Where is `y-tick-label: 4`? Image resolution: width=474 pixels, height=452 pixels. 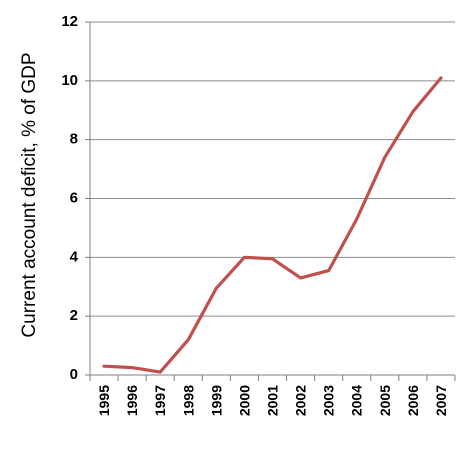 y-tick-label: 4 is located at coordinates (74, 256).